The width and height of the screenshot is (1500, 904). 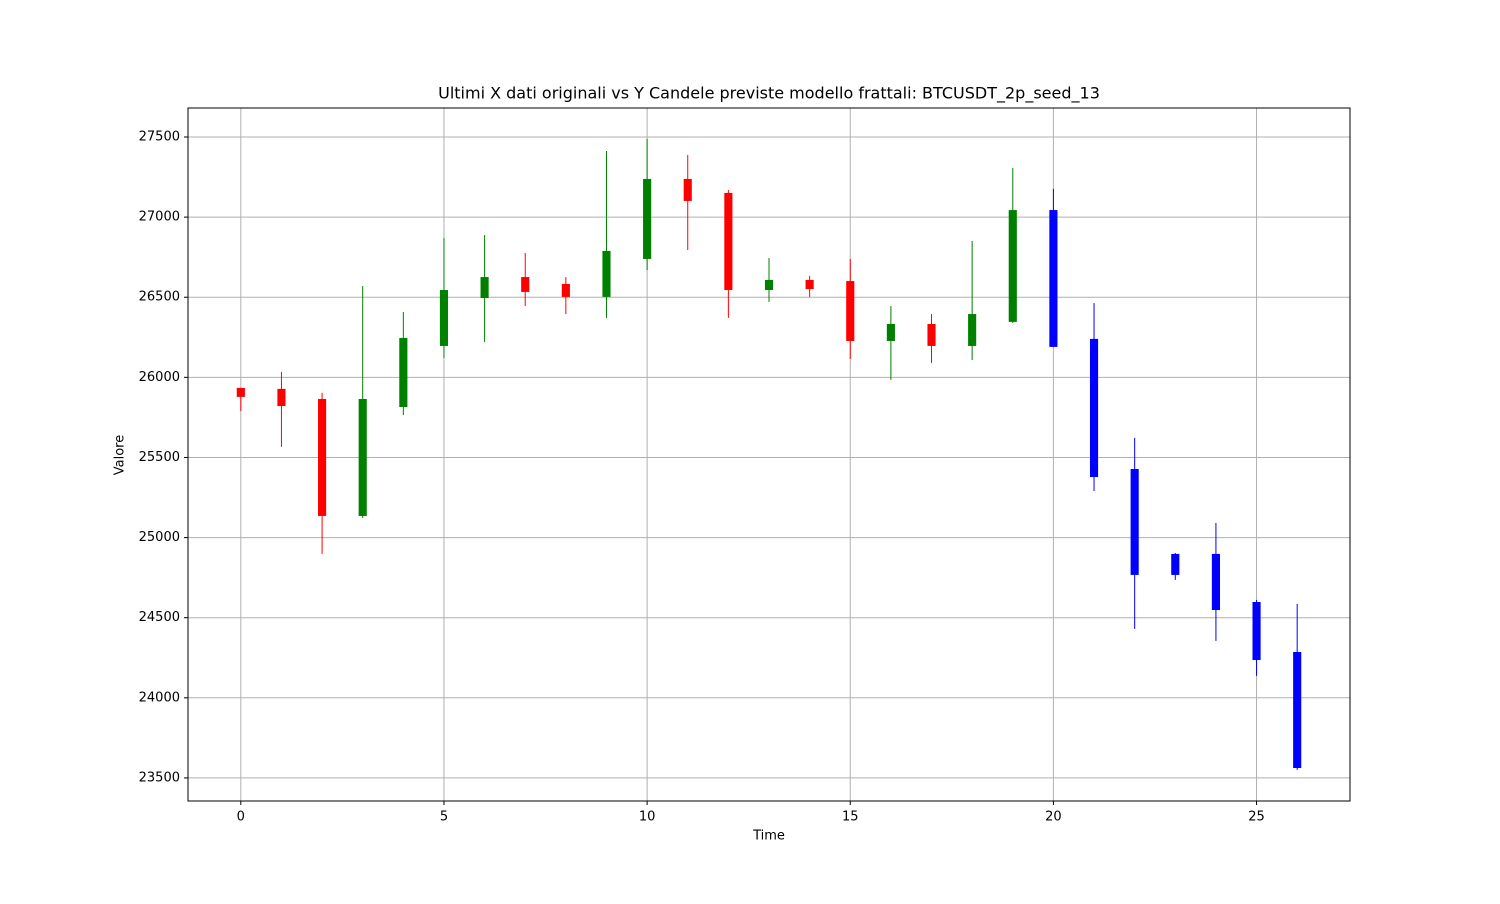 I want to click on y-tick-label: 24000, so click(x=159, y=697).